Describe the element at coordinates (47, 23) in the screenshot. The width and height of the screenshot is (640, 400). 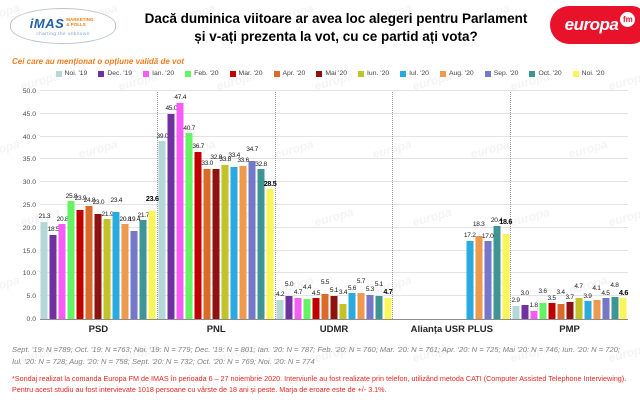
I see `imas-logo-text: iMAS` at that location.